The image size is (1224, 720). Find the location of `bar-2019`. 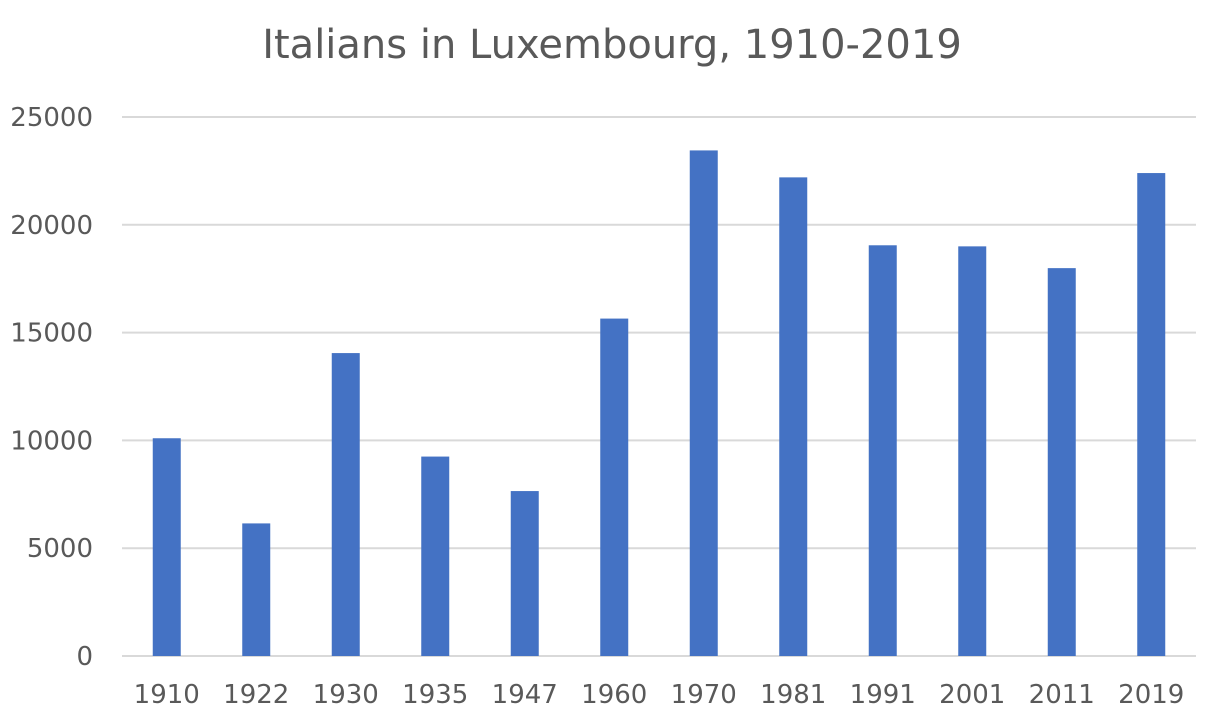

bar-2019 is located at coordinates (1151, 414).